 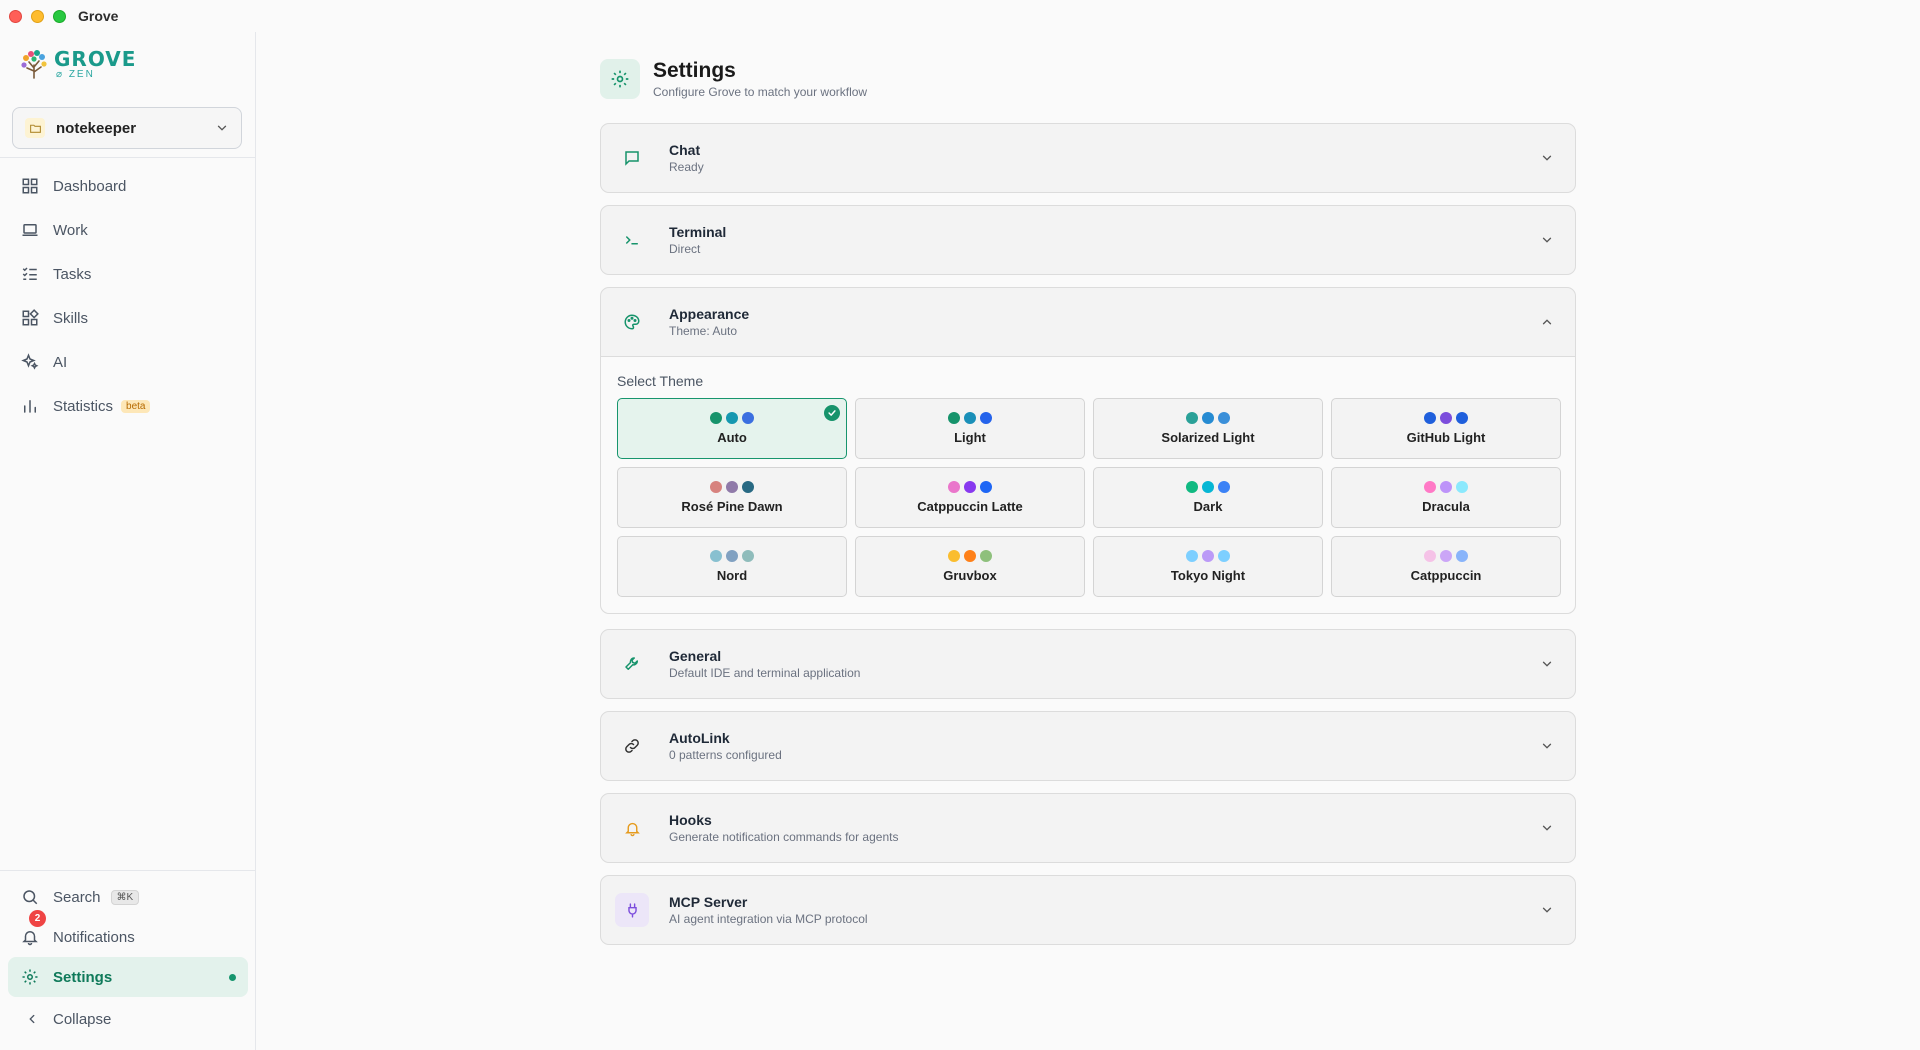 I want to click on theme-name: Nord, so click(x=732, y=575).